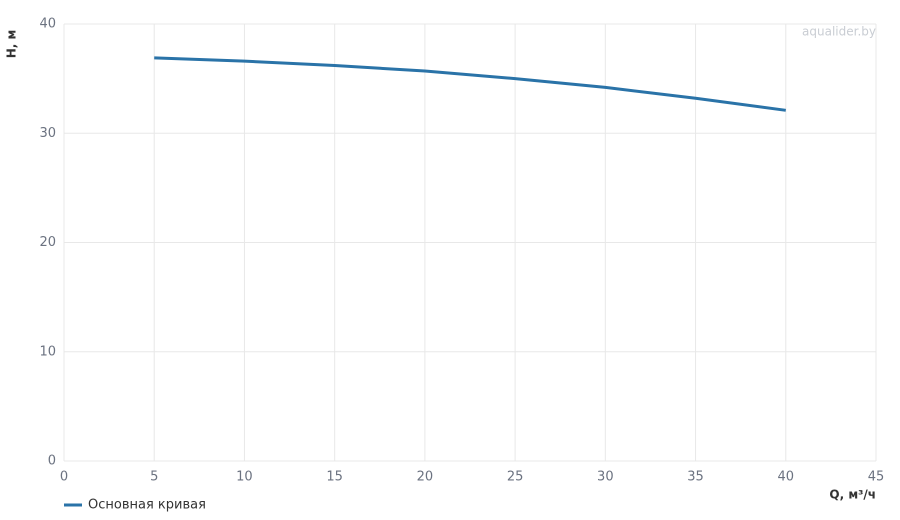  Describe the element at coordinates (12, 44) in the screenshot. I see `y-axis-label: H, м` at that location.